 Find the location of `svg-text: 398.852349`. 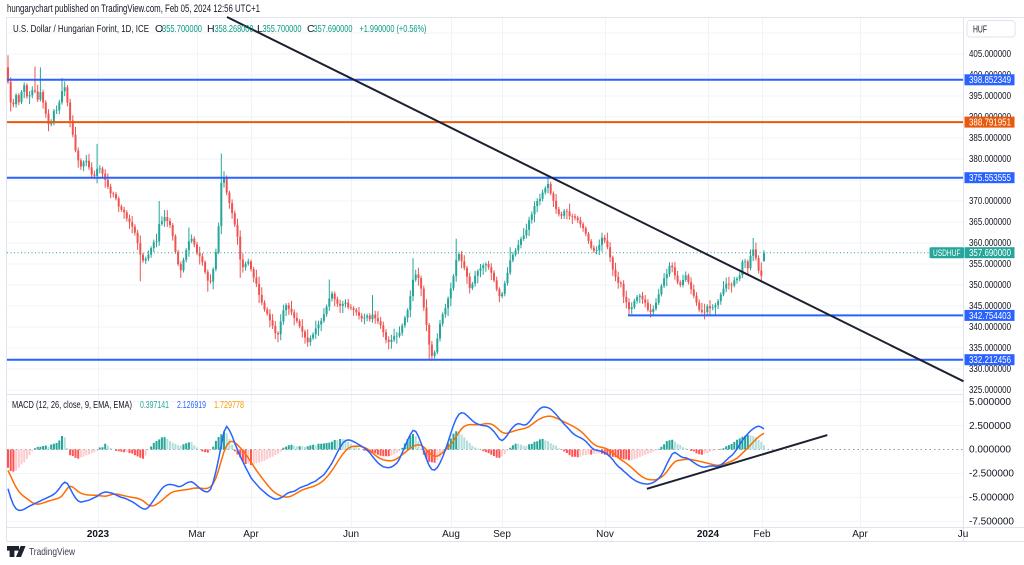

svg-text: 398.852349 is located at coordinates (990, 80).